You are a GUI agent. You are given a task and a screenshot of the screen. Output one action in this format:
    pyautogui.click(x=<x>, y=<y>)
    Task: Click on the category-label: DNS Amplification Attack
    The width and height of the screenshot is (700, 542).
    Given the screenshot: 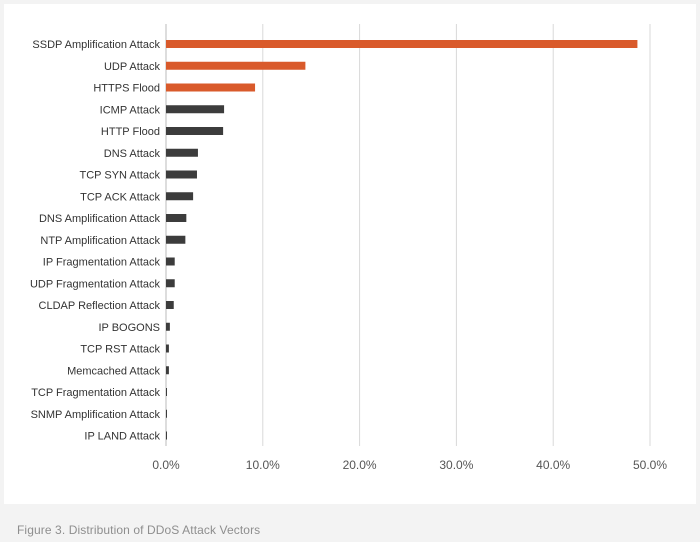 What is the action you would take?
    pyautogui.click(x=100, y=219)
    